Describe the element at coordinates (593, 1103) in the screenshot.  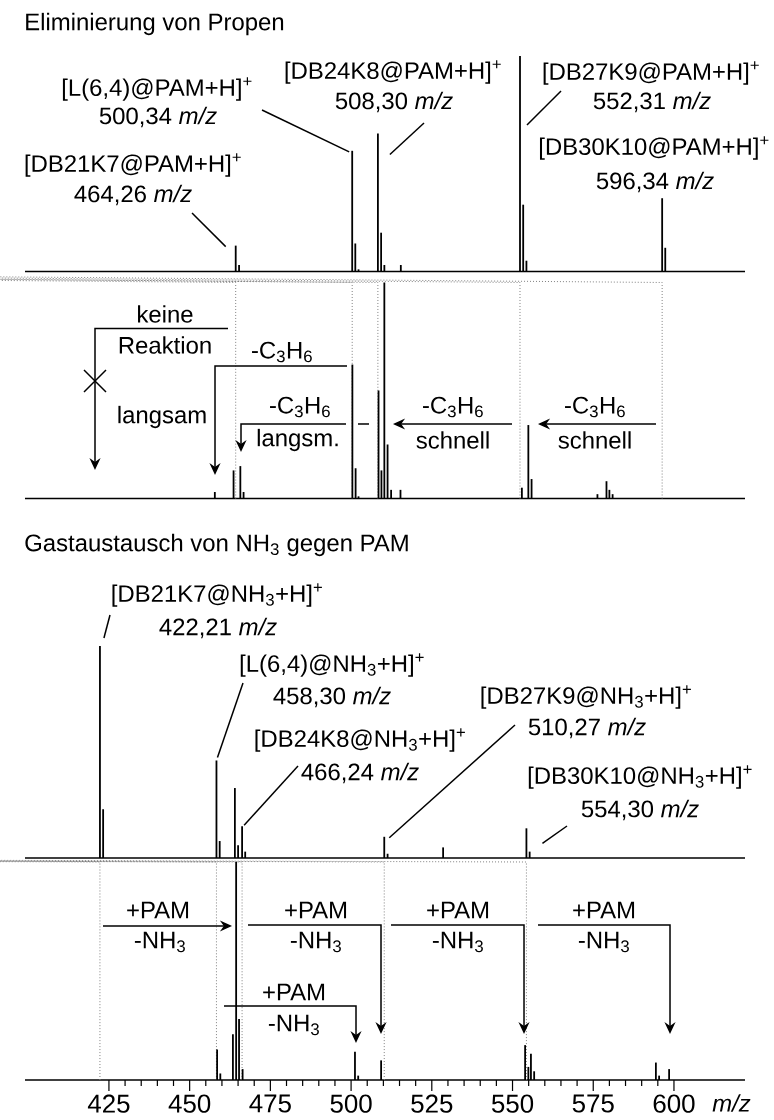
I see `x-tick-label: 575` at that location.